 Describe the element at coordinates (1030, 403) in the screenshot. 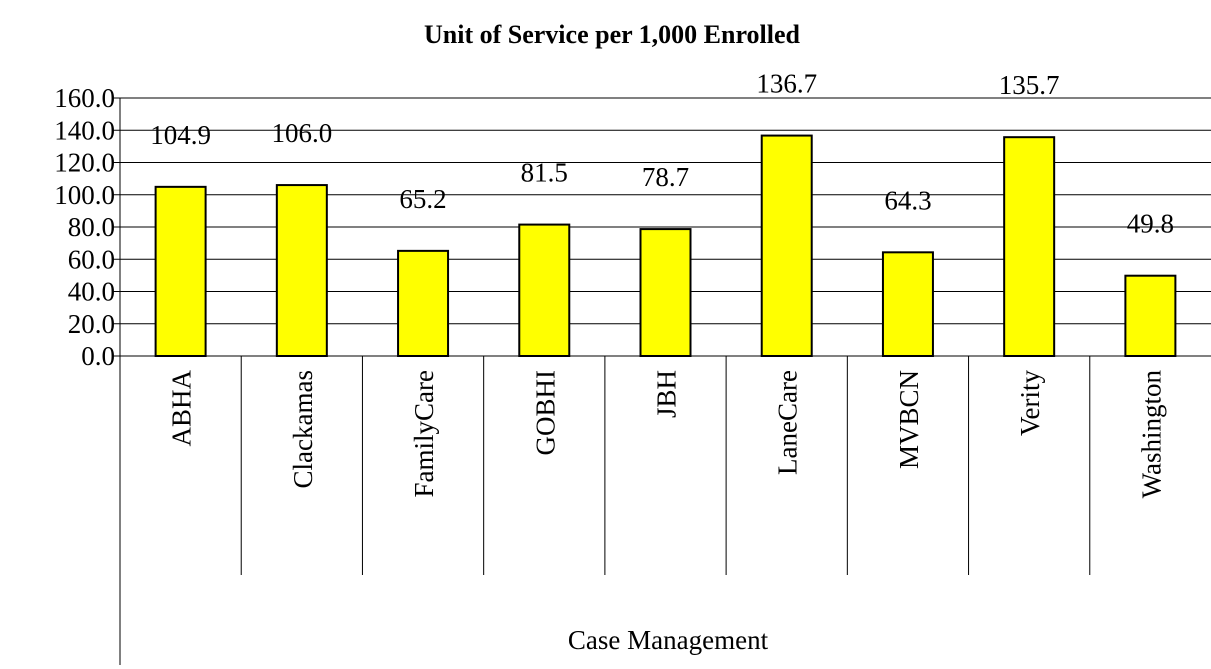

I see `x-tick-label: Verity` at that location.